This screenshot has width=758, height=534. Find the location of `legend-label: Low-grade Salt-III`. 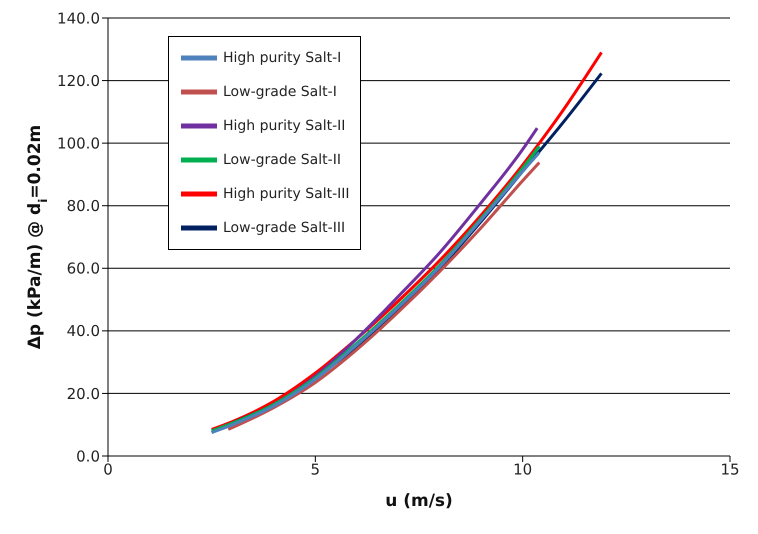

legend-label: Low-grade Salt-III is located at coordinates (284, 228).